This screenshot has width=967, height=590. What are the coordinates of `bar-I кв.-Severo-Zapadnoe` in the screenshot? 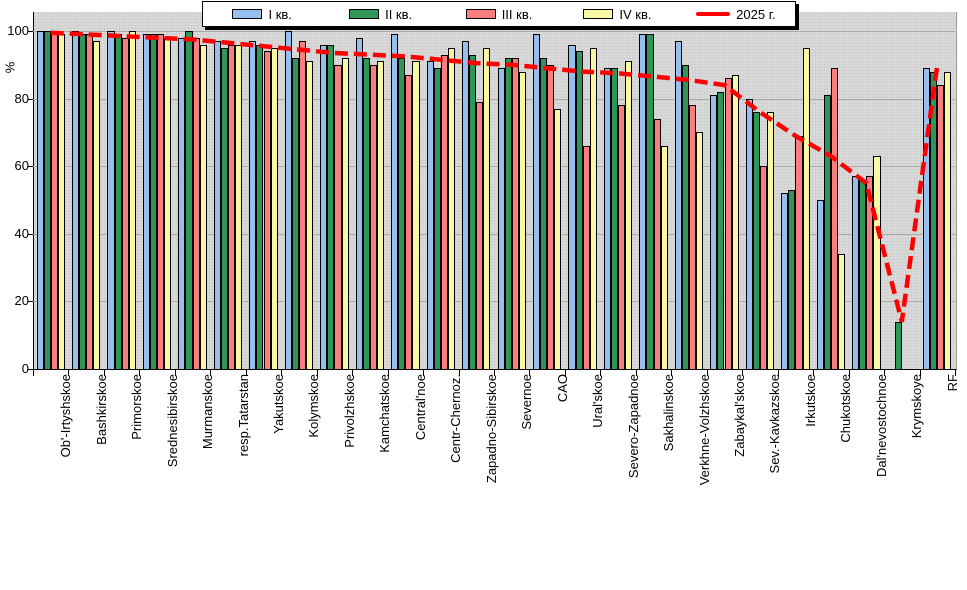 It's located at (607, 219).